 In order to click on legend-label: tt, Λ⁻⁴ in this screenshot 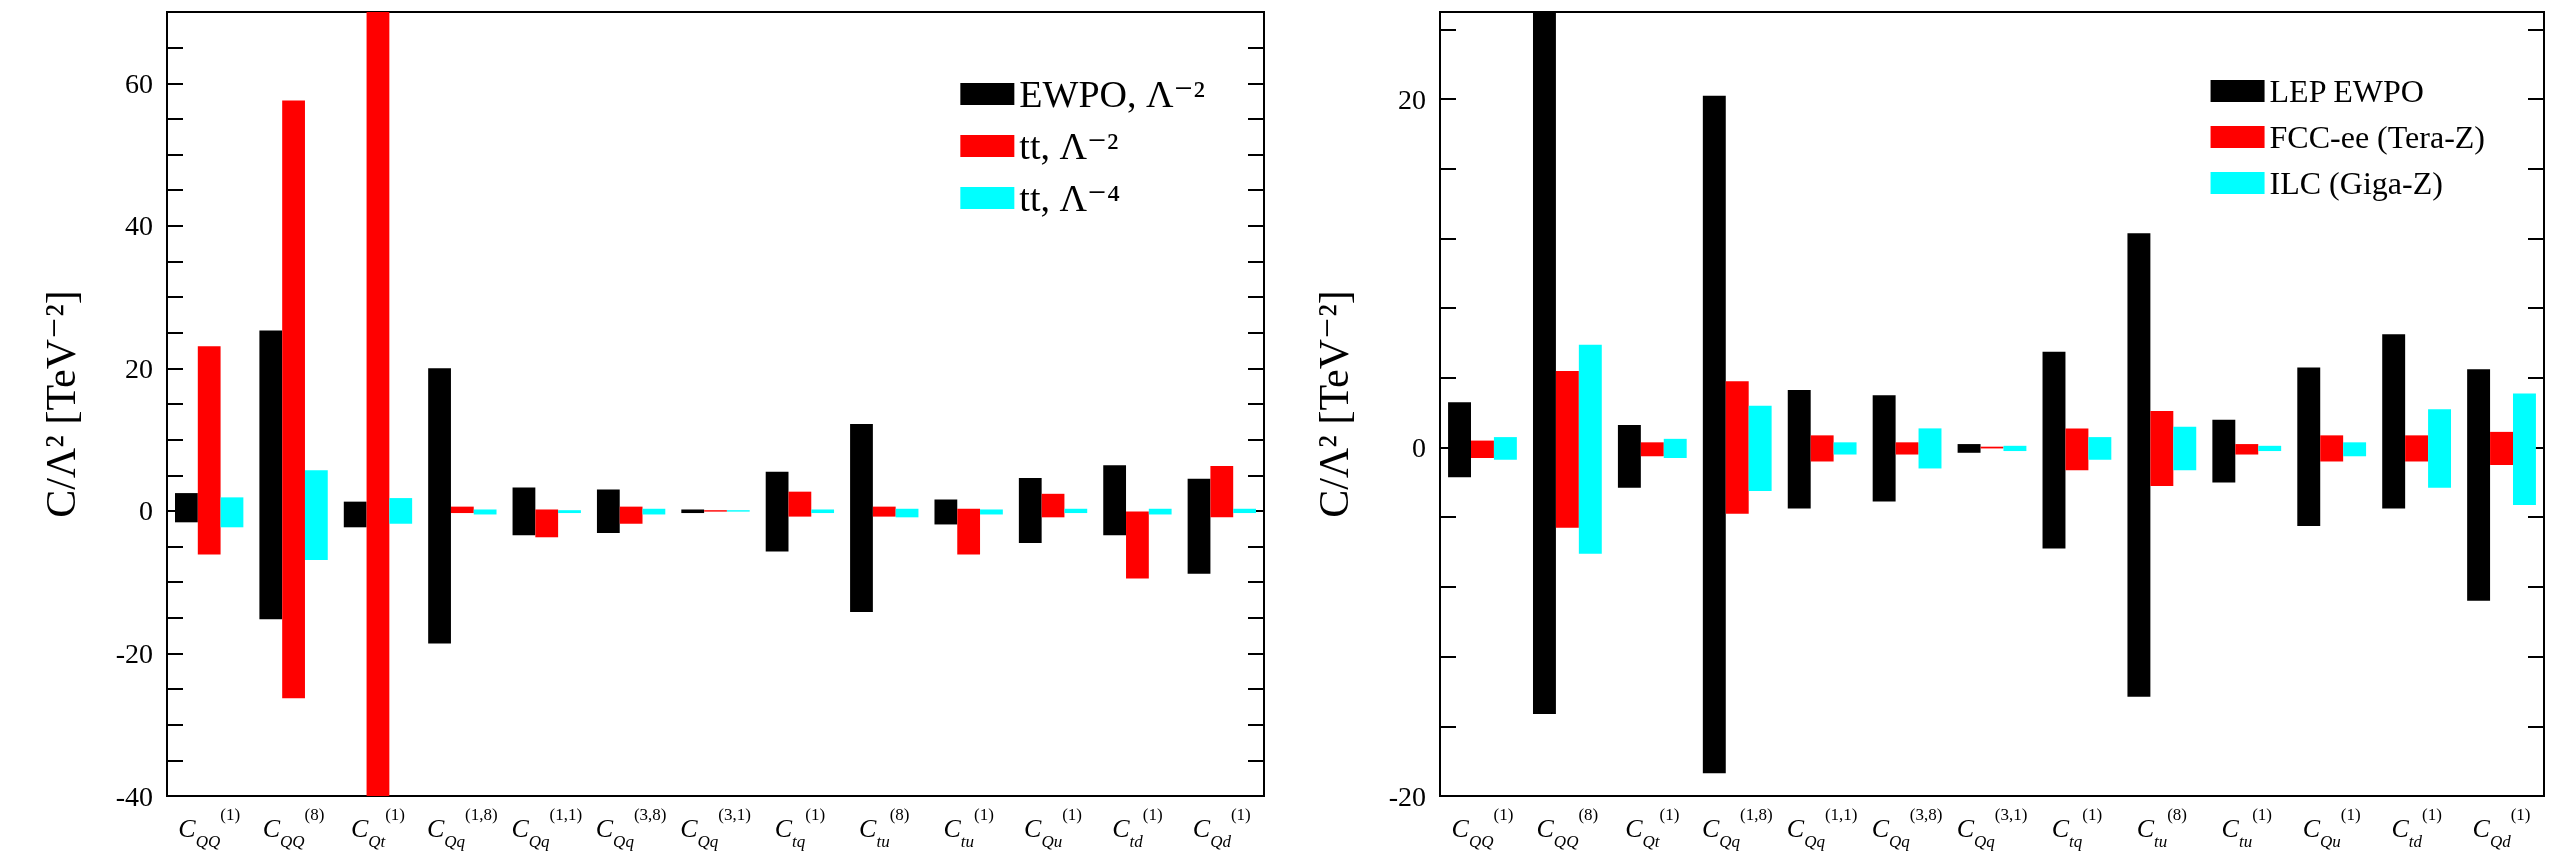, I will do `click(1070, 198)`.